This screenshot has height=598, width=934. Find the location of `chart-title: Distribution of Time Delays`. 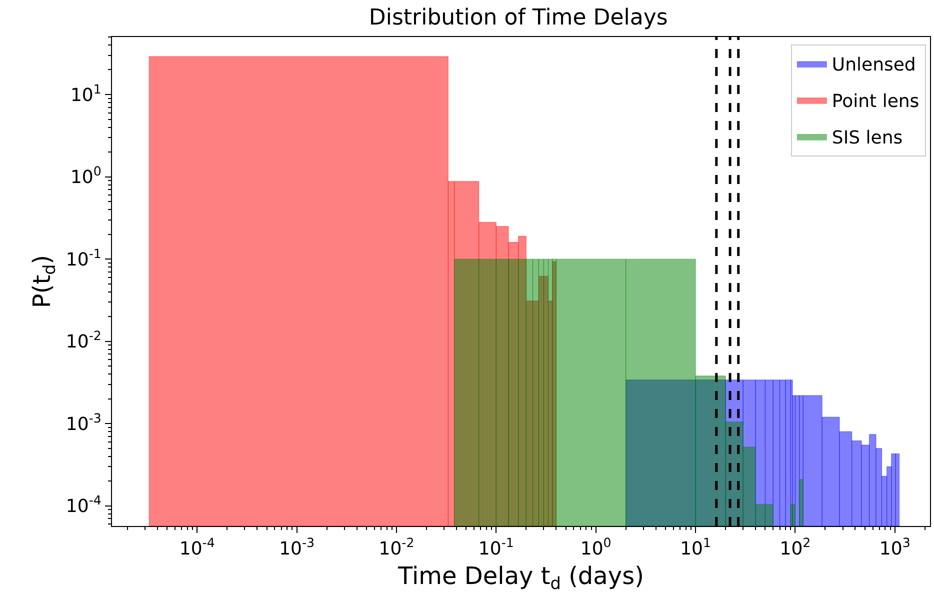

chart-title: Distribution of Time Delays is located at coordinates (518, 17).